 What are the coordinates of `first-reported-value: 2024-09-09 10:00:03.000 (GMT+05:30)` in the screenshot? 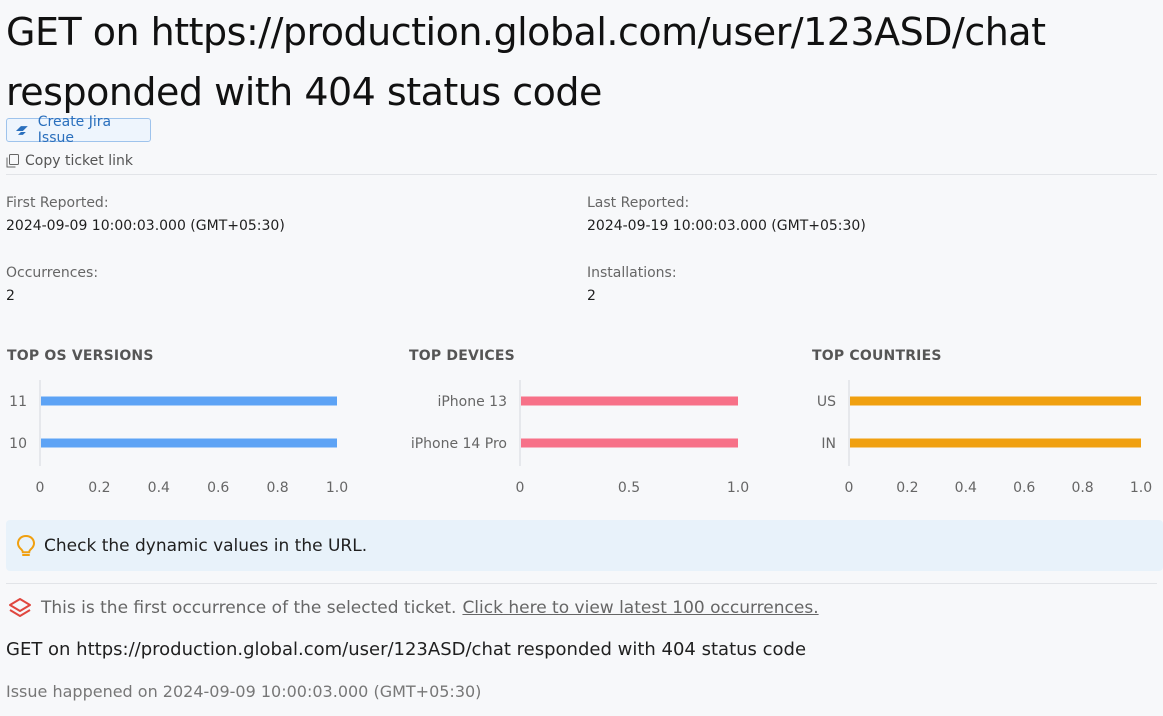 It's located at (145, 226).